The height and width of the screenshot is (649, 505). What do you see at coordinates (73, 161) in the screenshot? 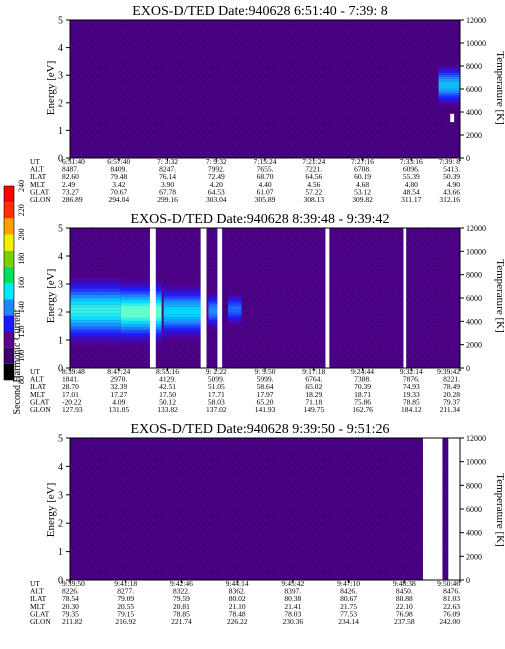
I see `table-cell: 6:51:40` at bounding box center [73, 161].